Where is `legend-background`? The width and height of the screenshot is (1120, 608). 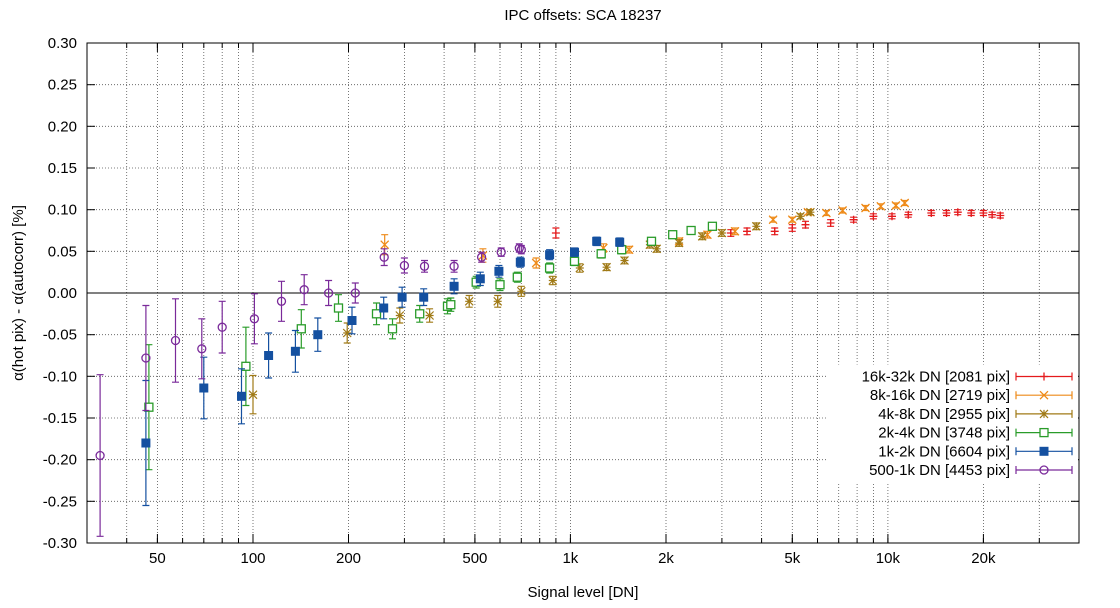 legend-background is located at coordinates (953, 423).